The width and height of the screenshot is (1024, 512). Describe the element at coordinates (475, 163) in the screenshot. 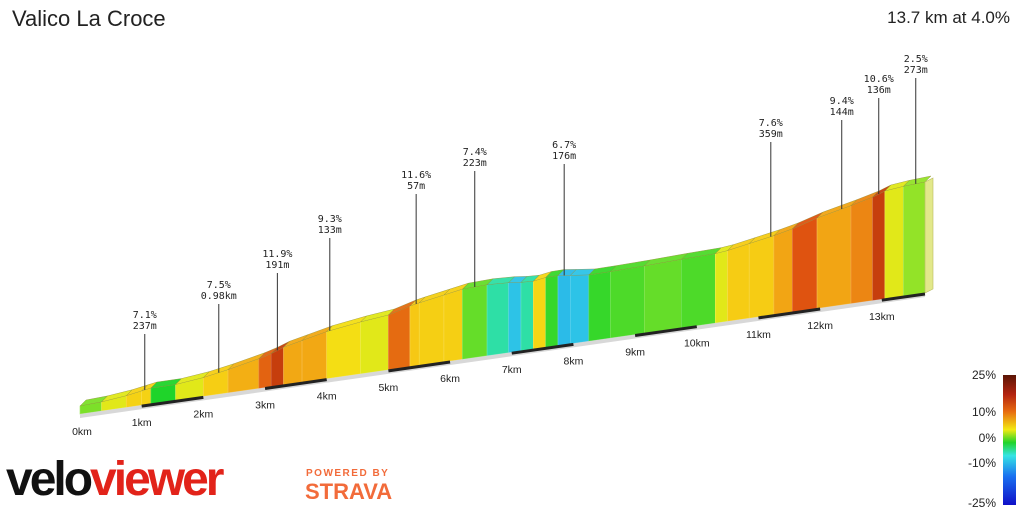

I see `annotation-length: 223m` at that location.